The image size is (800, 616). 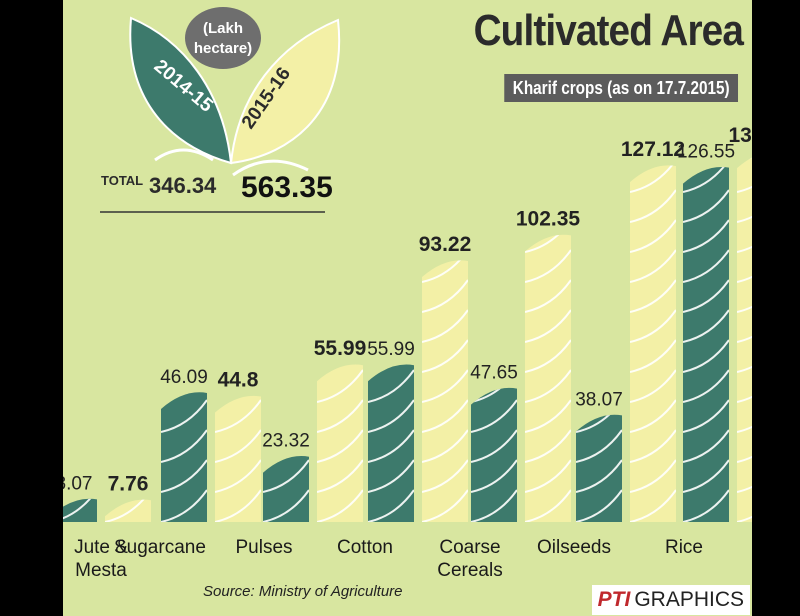 What do you see at coordinates (599, 399) in the screenshot?
I see `value-label-oilseeds-2014-15: 38.07` at bounding box center [599, 399].